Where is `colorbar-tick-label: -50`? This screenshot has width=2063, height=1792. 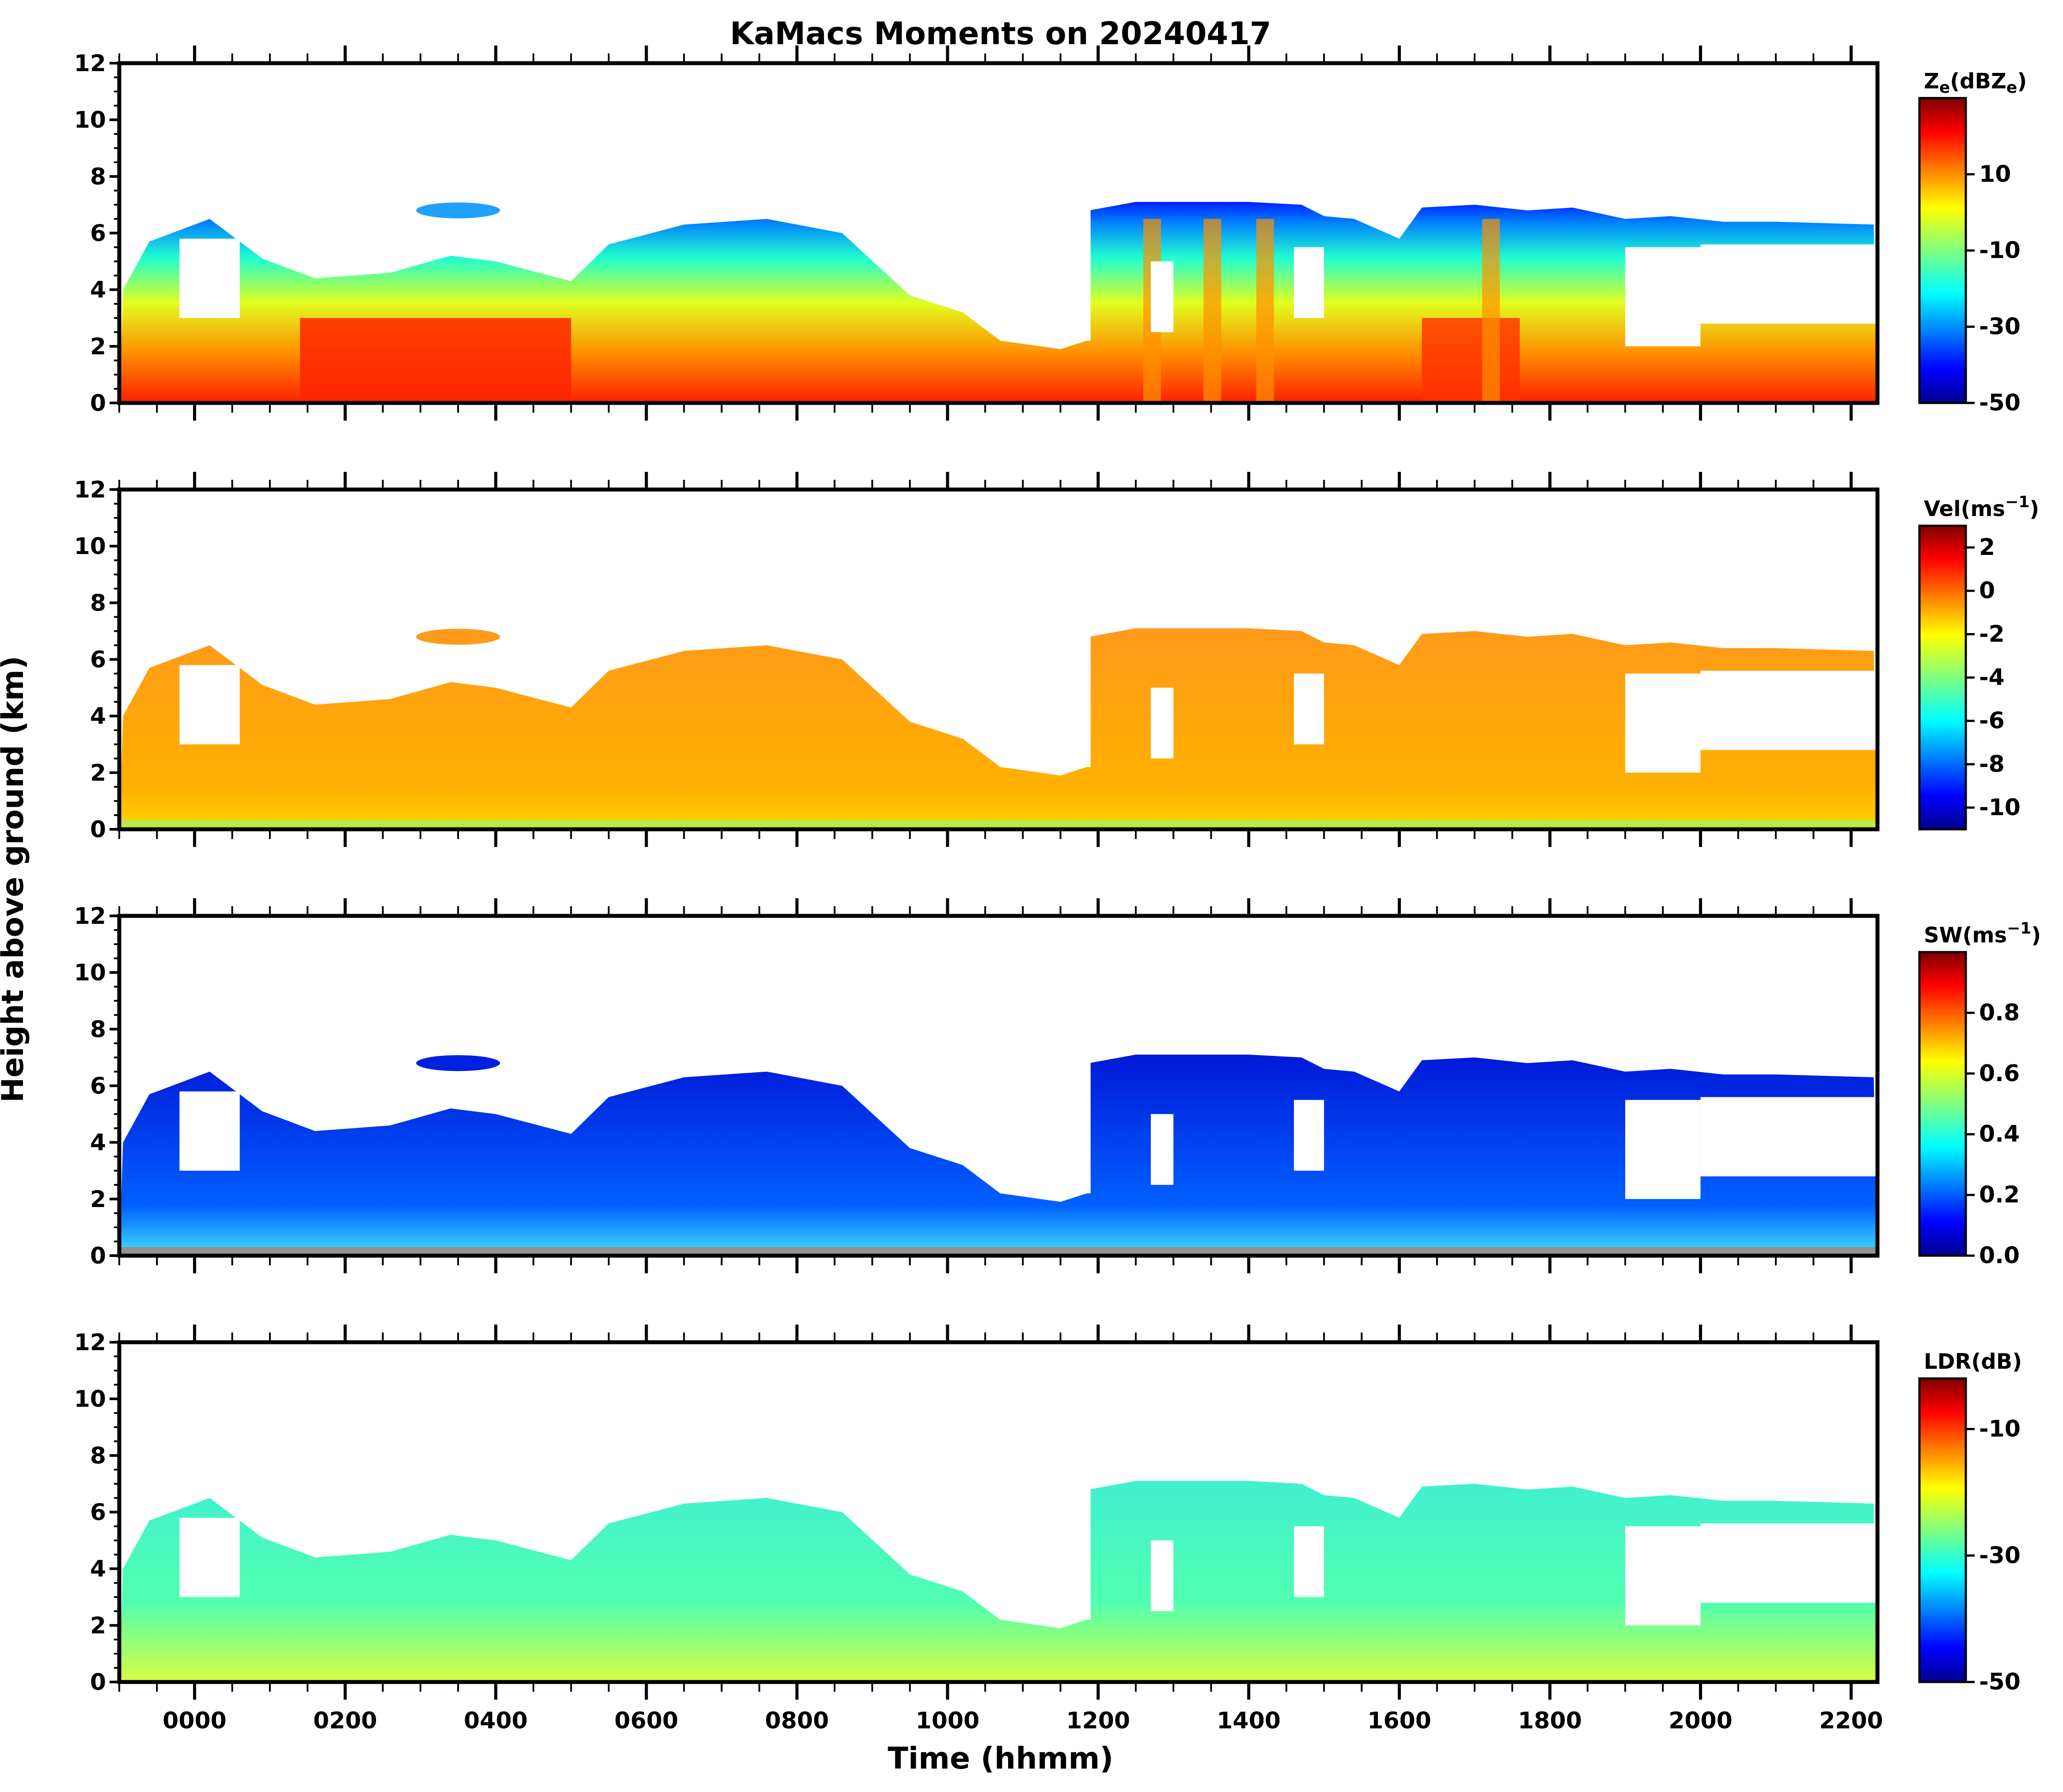 colorbar-tick-label: -50 is located at coordinates (2000, 1682).